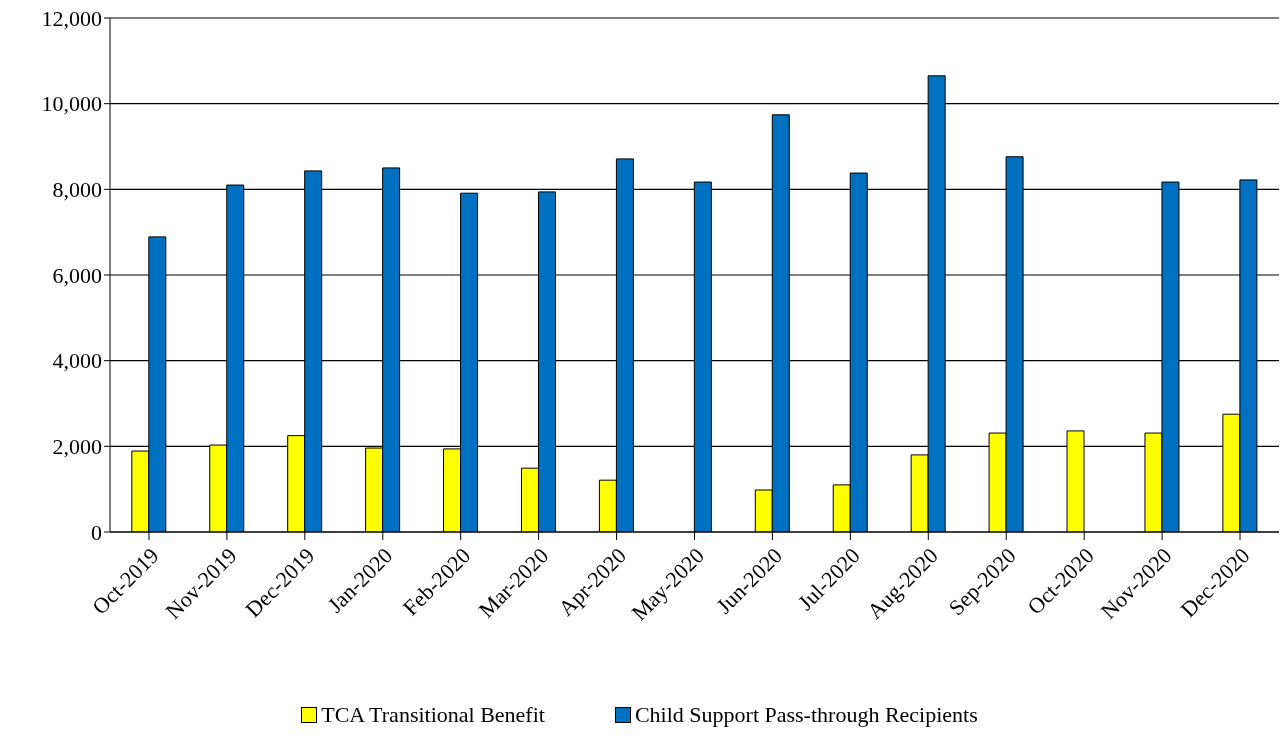  What do you see at coordinates (77, 190) in the screenshot?
I see `y-tick-label: 8,000` at bounding box center [77, 190].